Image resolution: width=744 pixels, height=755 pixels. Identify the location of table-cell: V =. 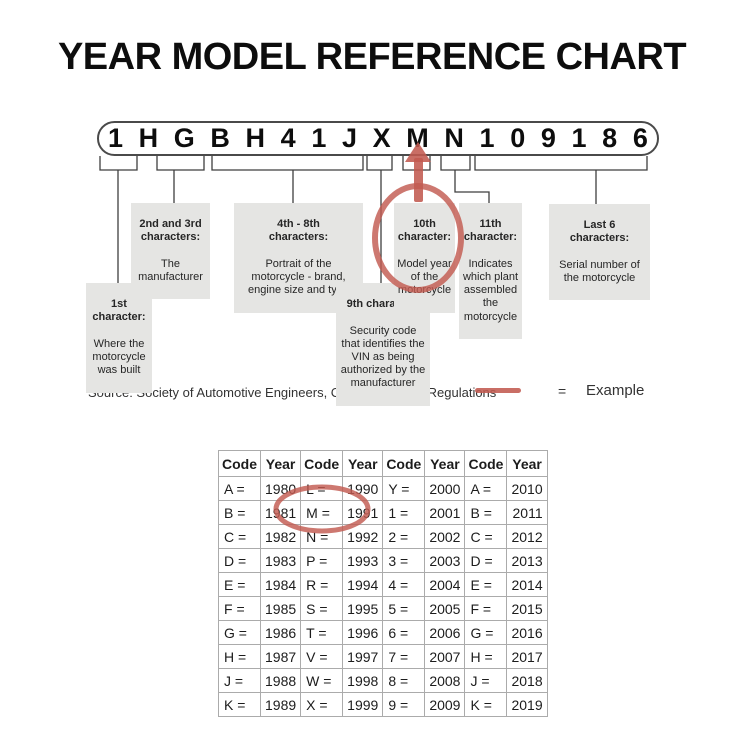
(322, 656).